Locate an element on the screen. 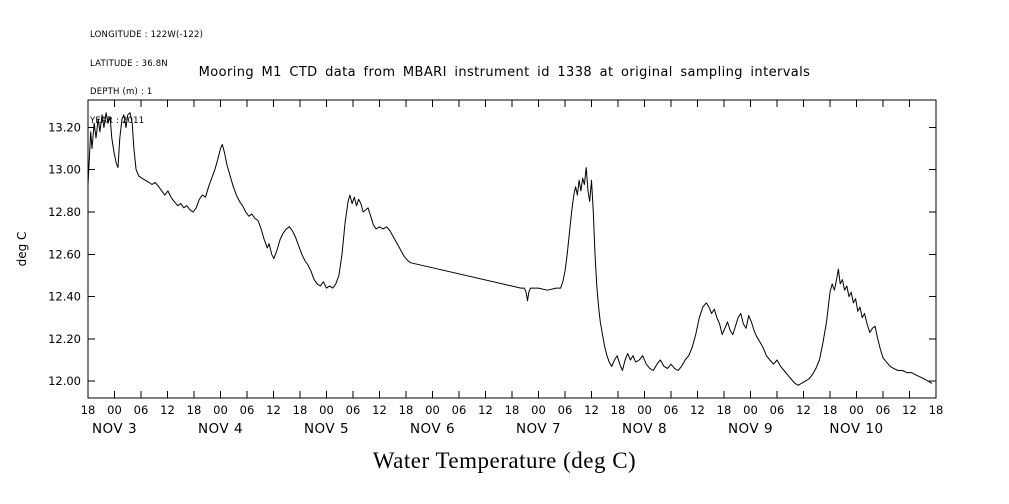 Image resolution: width=1009 pixels, height=504 pixels. x-day-label: NOV 9 is located at coordinates (750, 429).